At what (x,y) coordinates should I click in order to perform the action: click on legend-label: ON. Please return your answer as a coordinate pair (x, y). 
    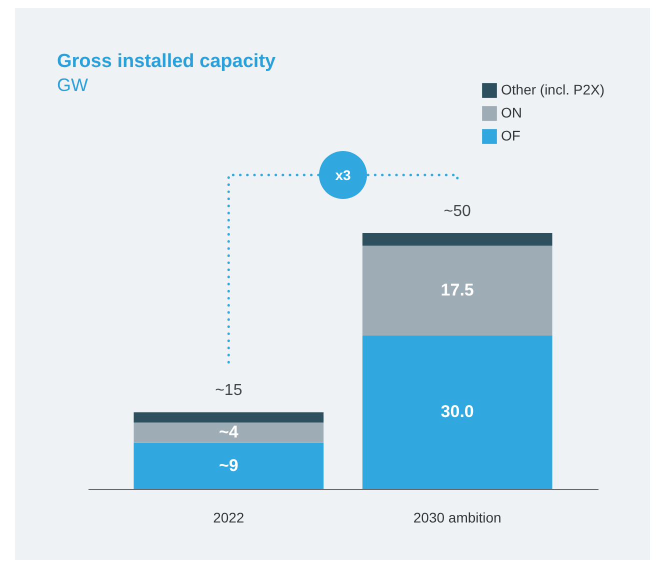
    Looking at the image, I should click on (511, 112).